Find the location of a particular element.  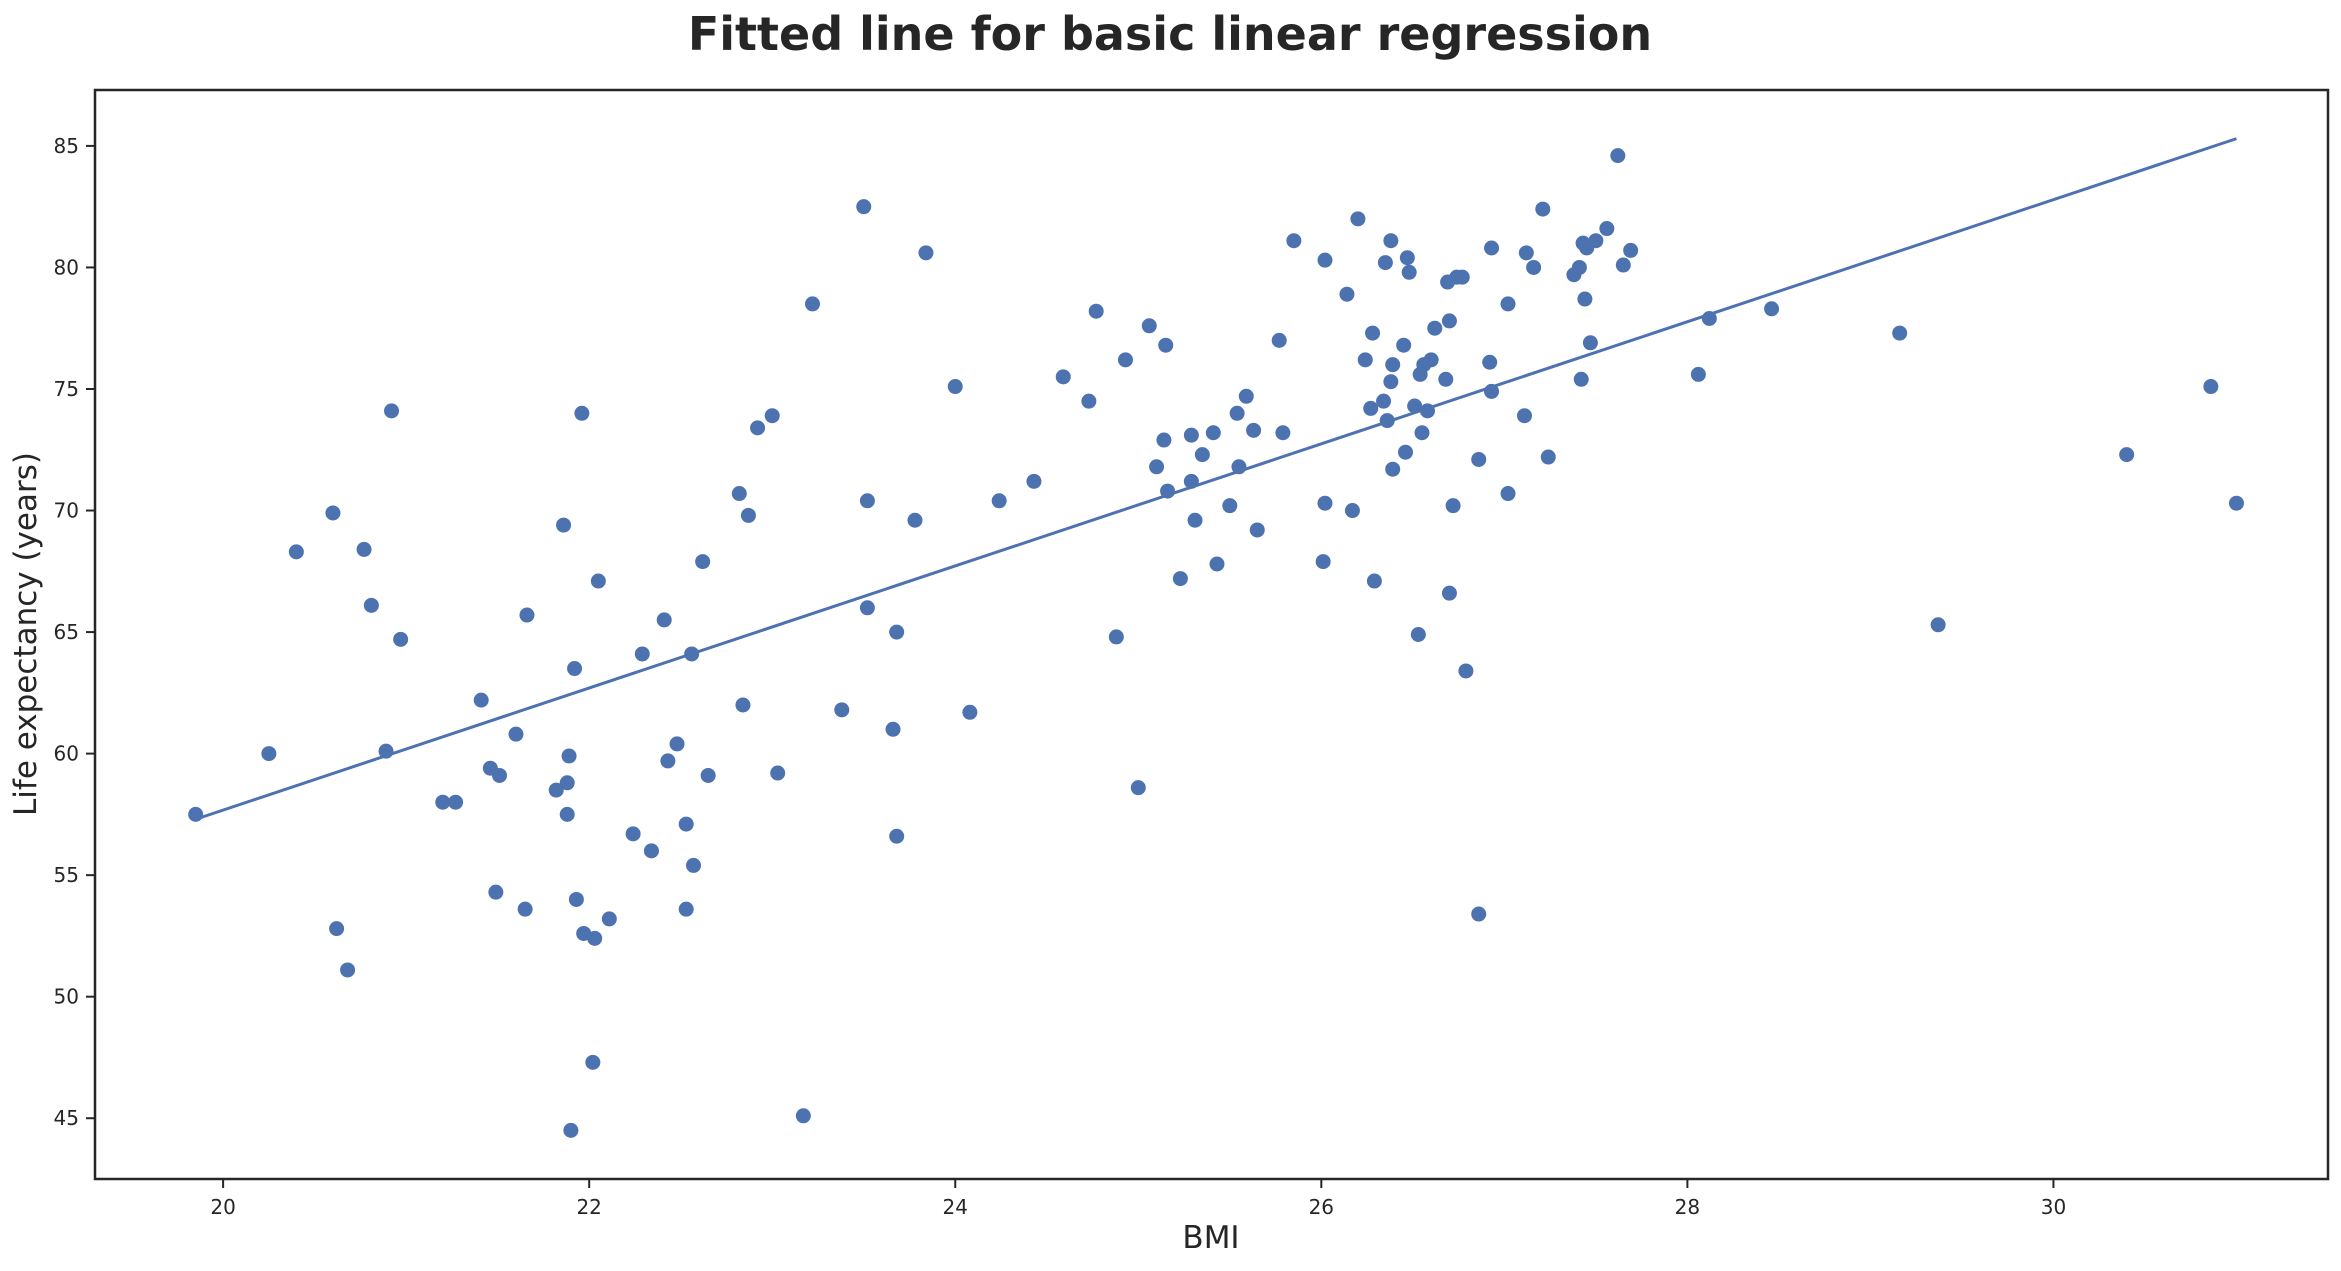

x-tick-label: 30 is located at coordinates (2053, 1207).